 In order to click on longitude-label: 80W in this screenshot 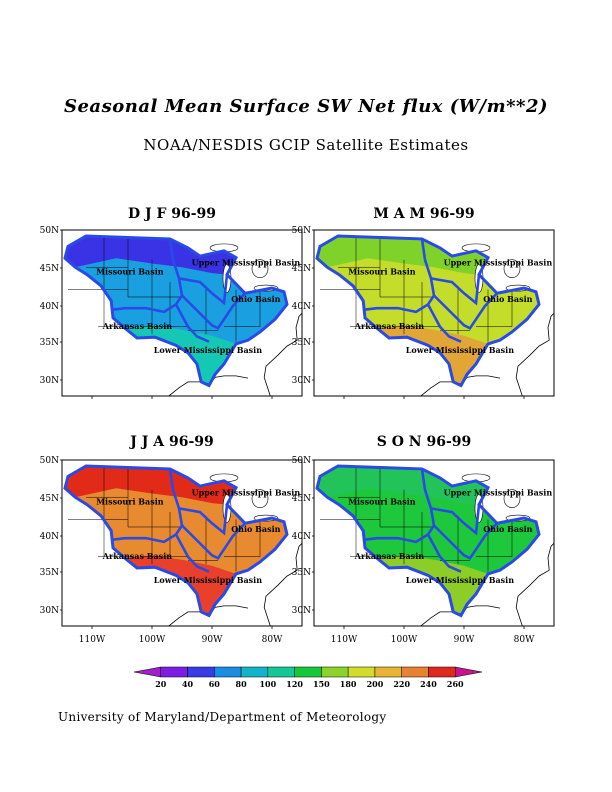, I will do `click(524, 640)`.